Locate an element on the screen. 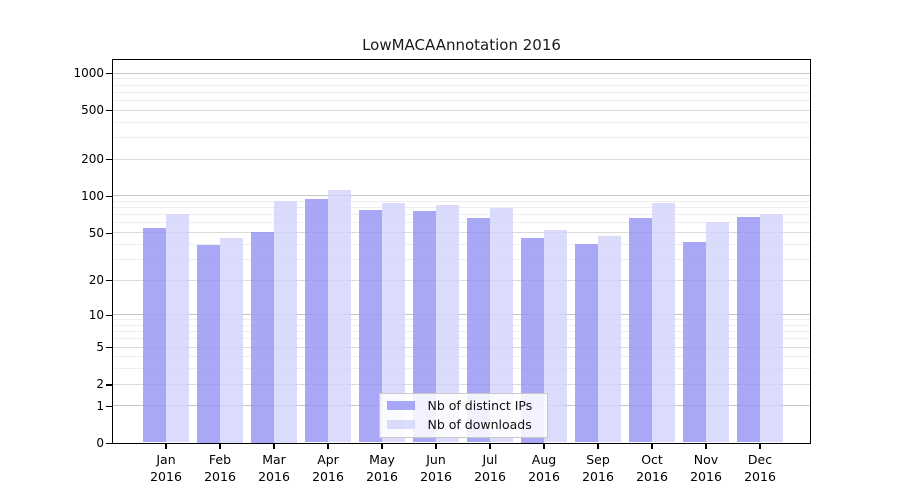  legend-swatch-downloads is located at coordinates (400, 425).